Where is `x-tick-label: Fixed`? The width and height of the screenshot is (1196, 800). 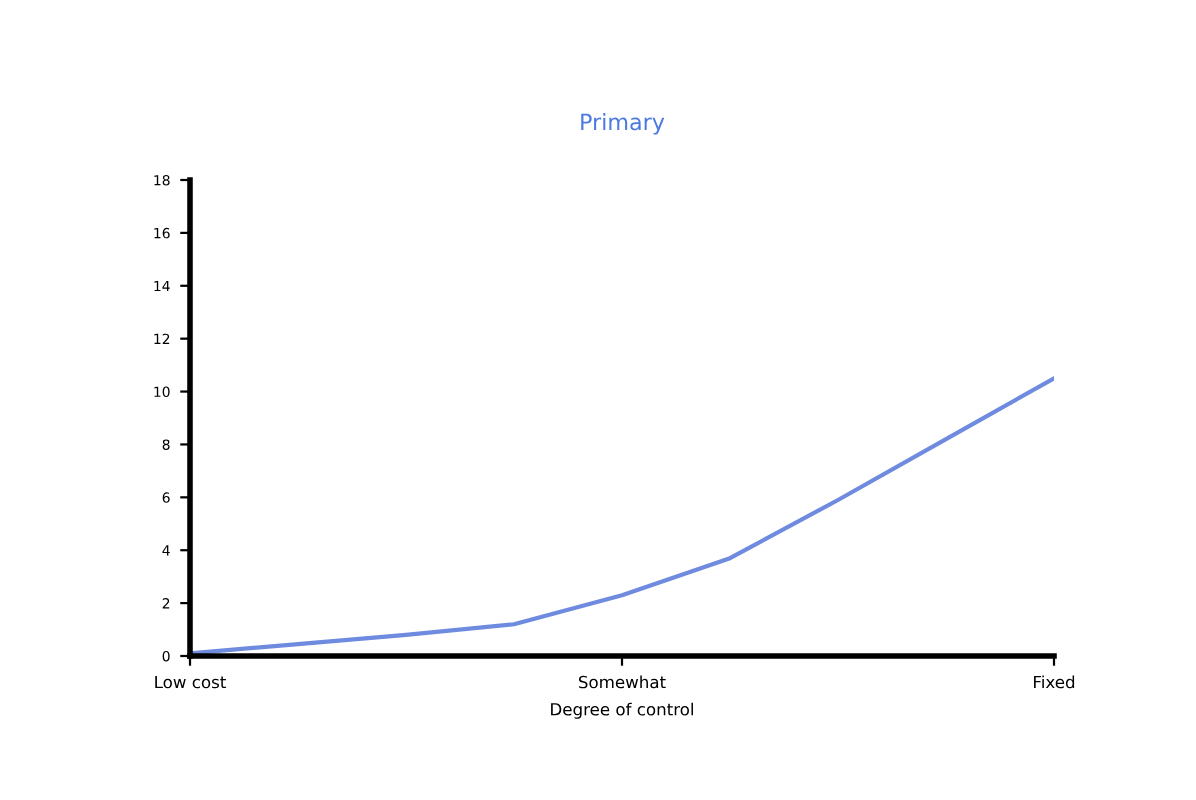 x-tick-label: Fixed is located at coordinates (1054, 682).